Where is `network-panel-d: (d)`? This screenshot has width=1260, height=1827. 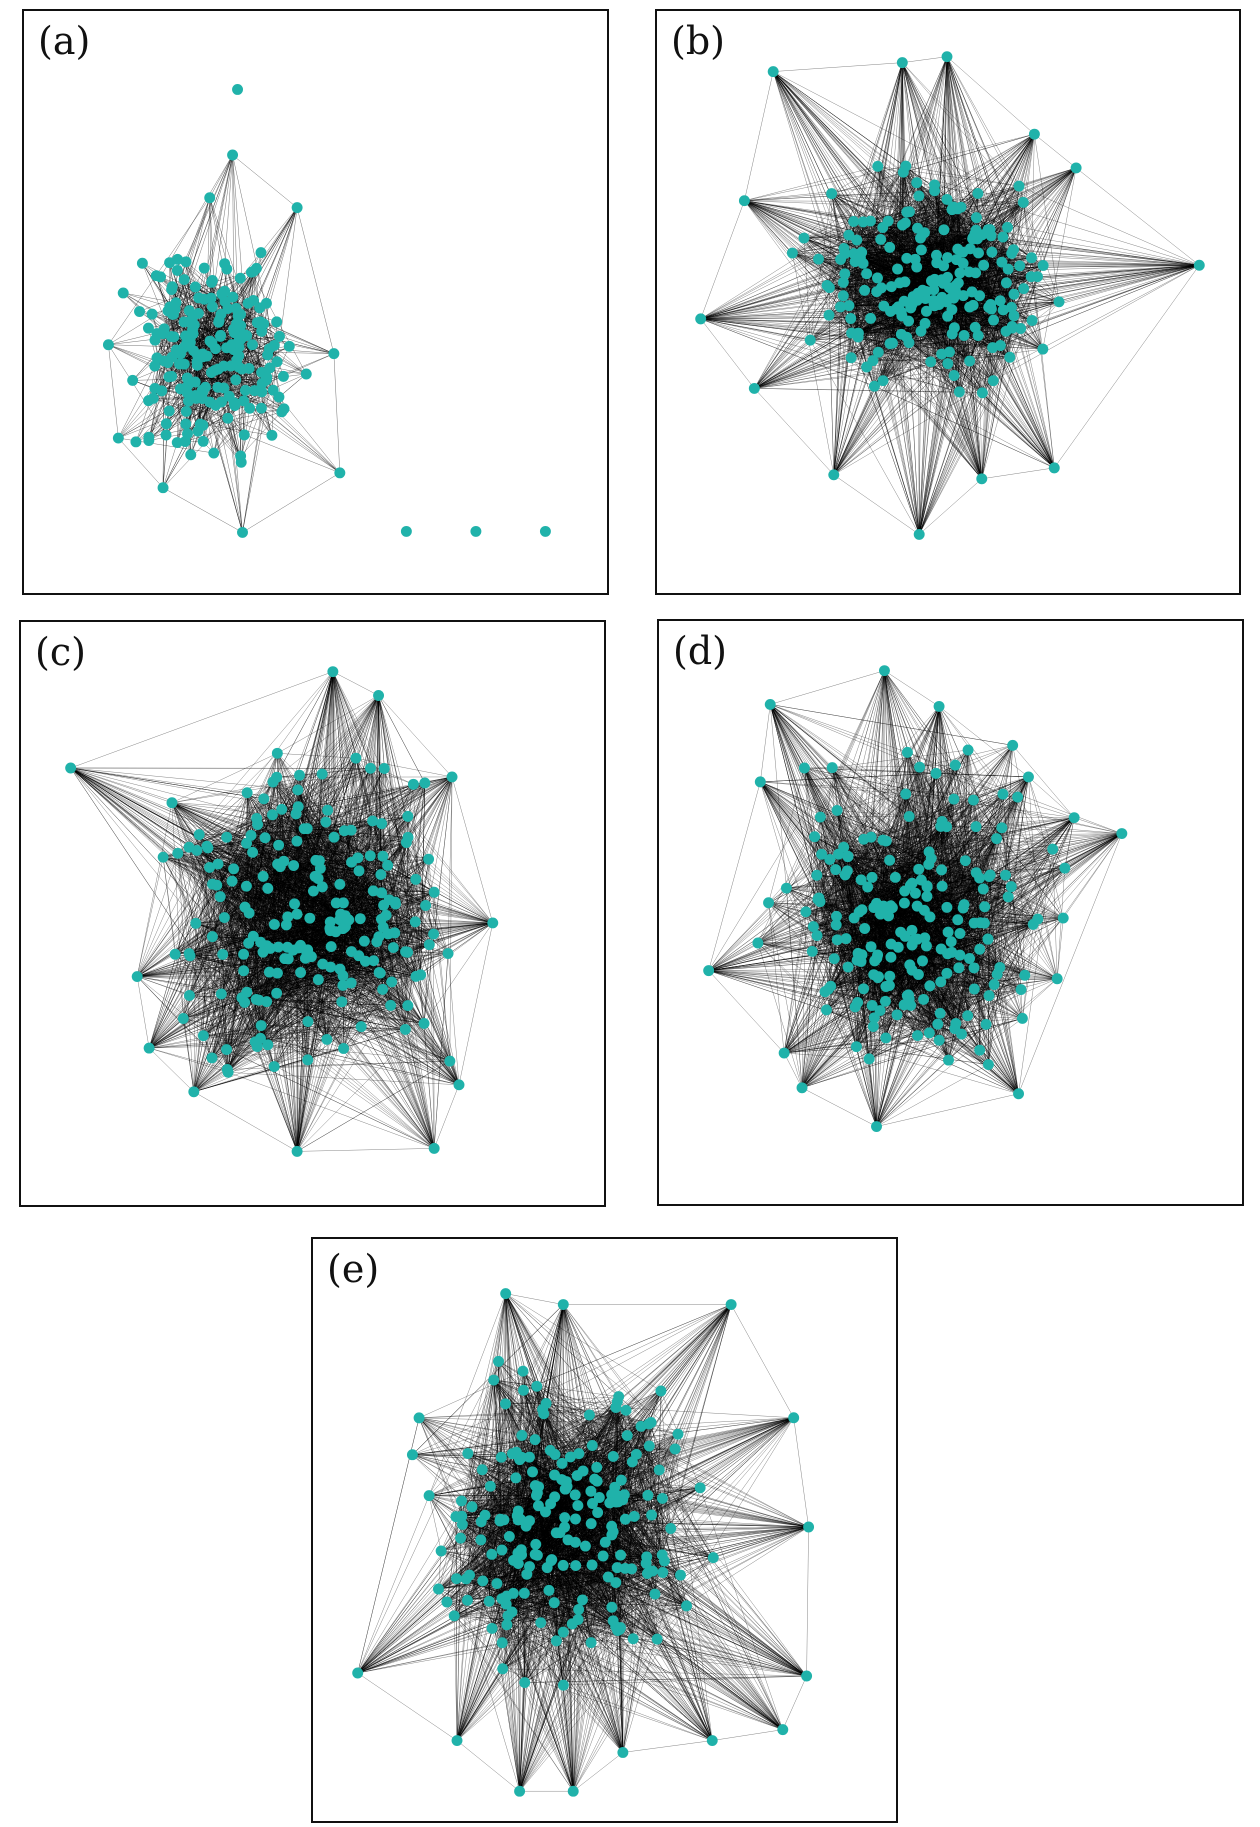 network-panel-d: (d) is located at coordinates (950, 912).